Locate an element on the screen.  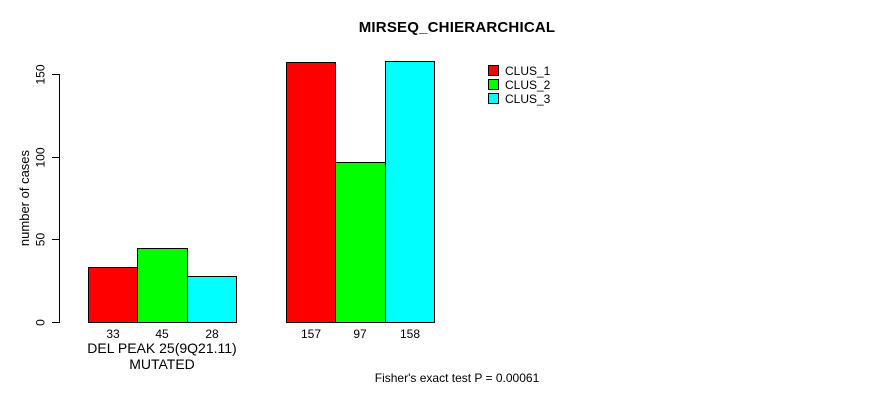
bar-label-clus_1-group1: 33 is located at coordinates (113, 334).